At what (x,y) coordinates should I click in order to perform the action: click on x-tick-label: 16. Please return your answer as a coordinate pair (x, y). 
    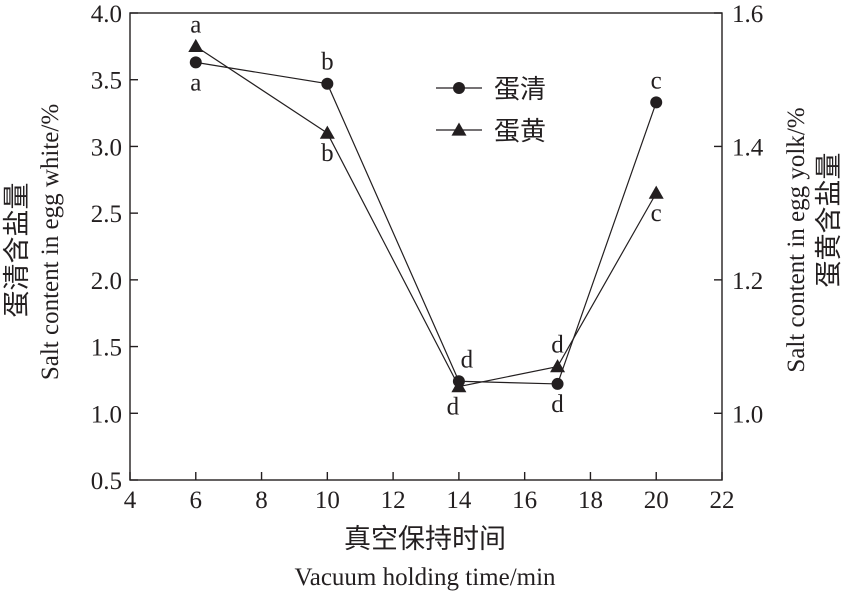
    Looking at the image, I should click on (524, 500).